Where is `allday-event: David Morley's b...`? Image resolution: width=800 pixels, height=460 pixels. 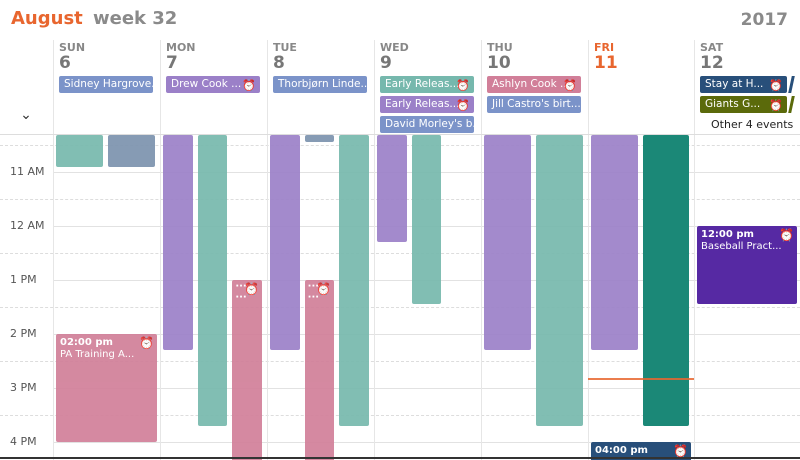 allday-event: David Morley's b... is located at coordinates (427, 124).